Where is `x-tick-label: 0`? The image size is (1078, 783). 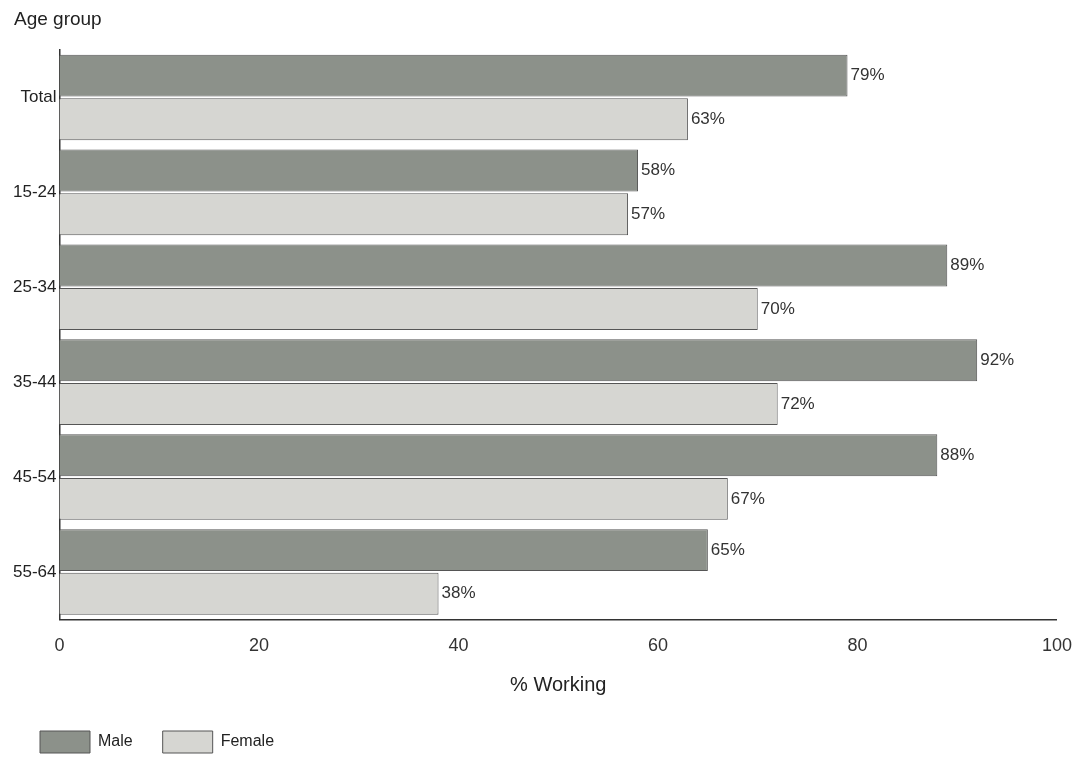
x-tick-label: 0 is located at coordinates (59, 645).